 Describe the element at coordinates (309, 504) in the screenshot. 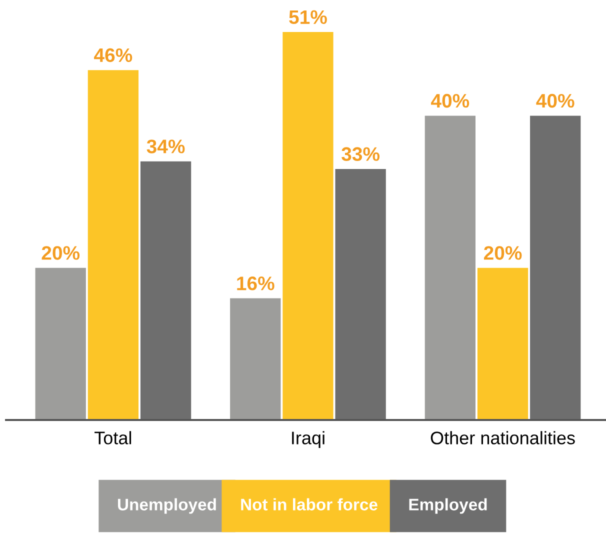

I see `text: Not in labor force` at that location.